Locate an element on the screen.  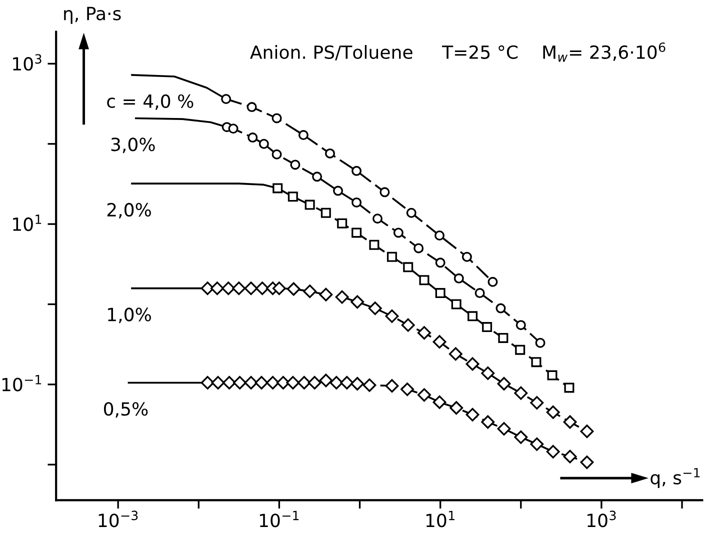
series-label: 2,0% is located at coordinates (129, 210).